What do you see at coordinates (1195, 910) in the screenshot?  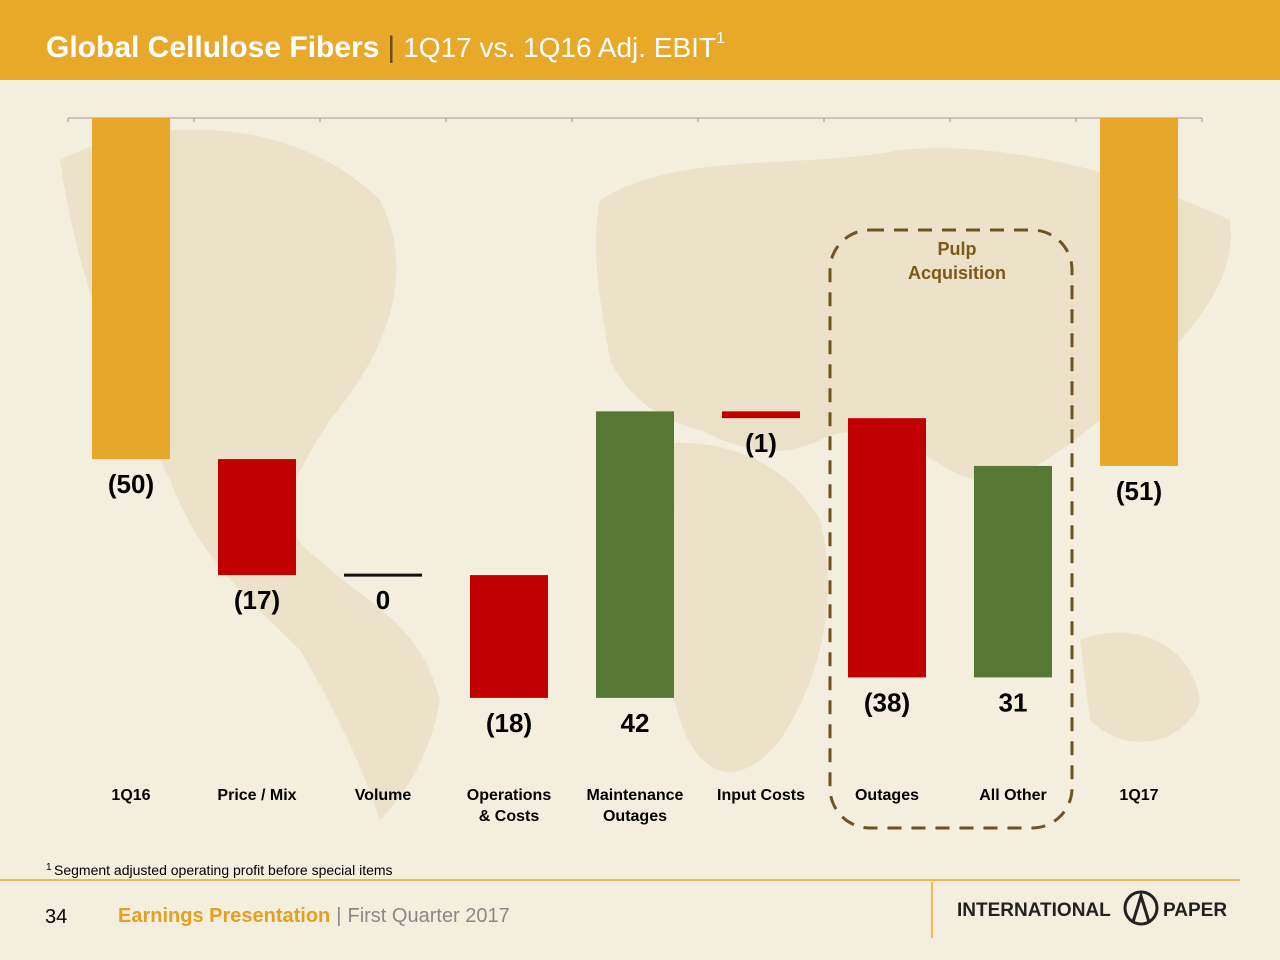 I see `logo-right: PAPER` at bounding box center [1195, 910].